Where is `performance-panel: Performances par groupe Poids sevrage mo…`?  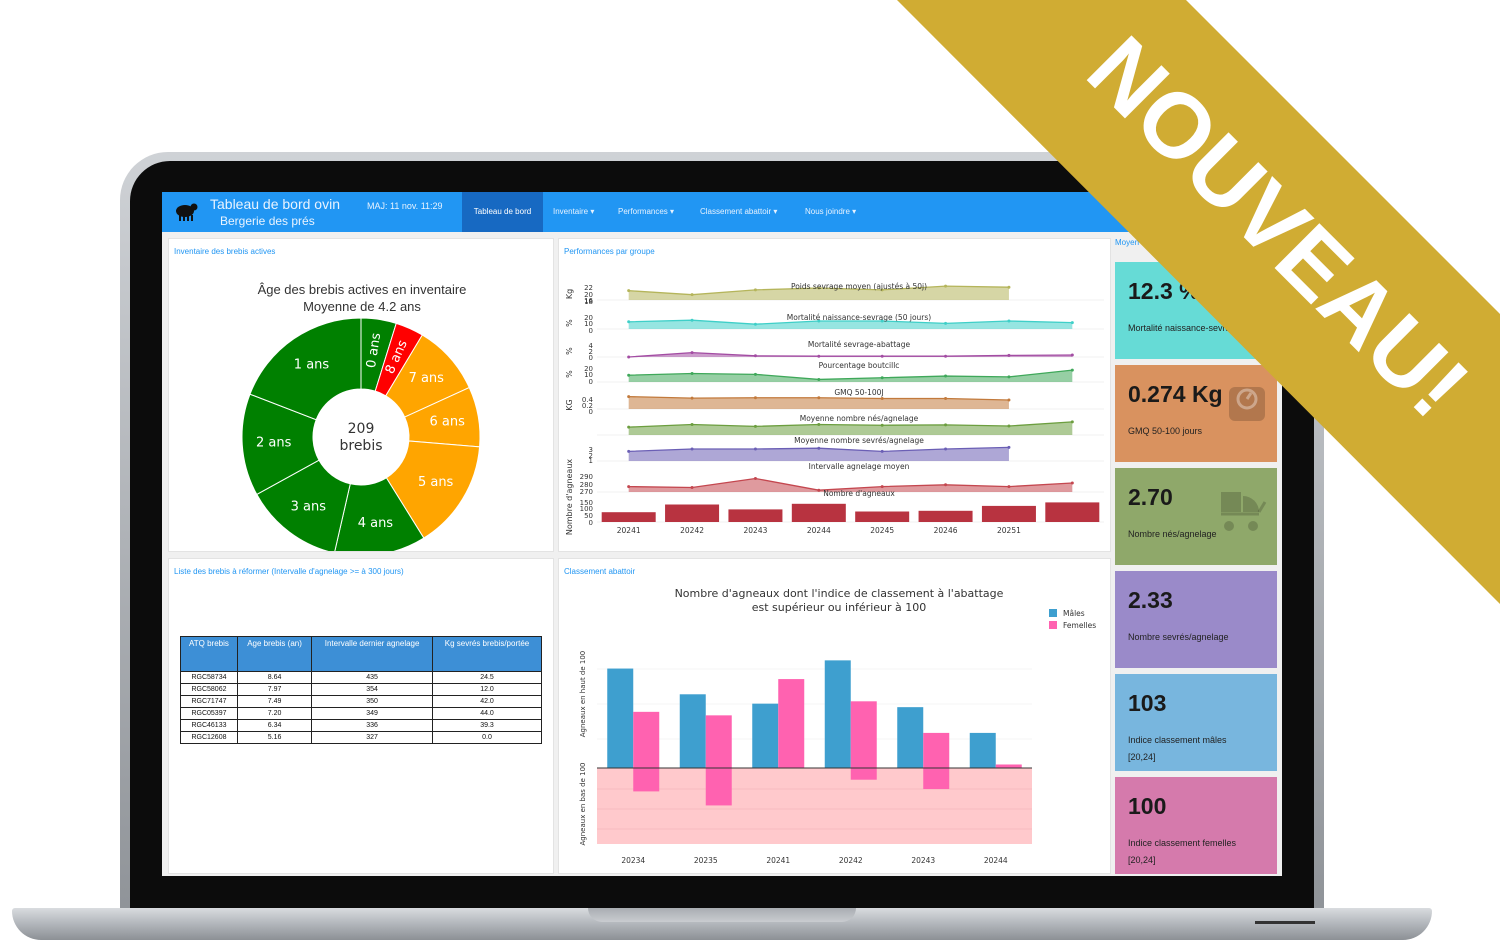 performance-panel: Performances par groupe Poids sevrage mo… is located at coordinates (834, 395).